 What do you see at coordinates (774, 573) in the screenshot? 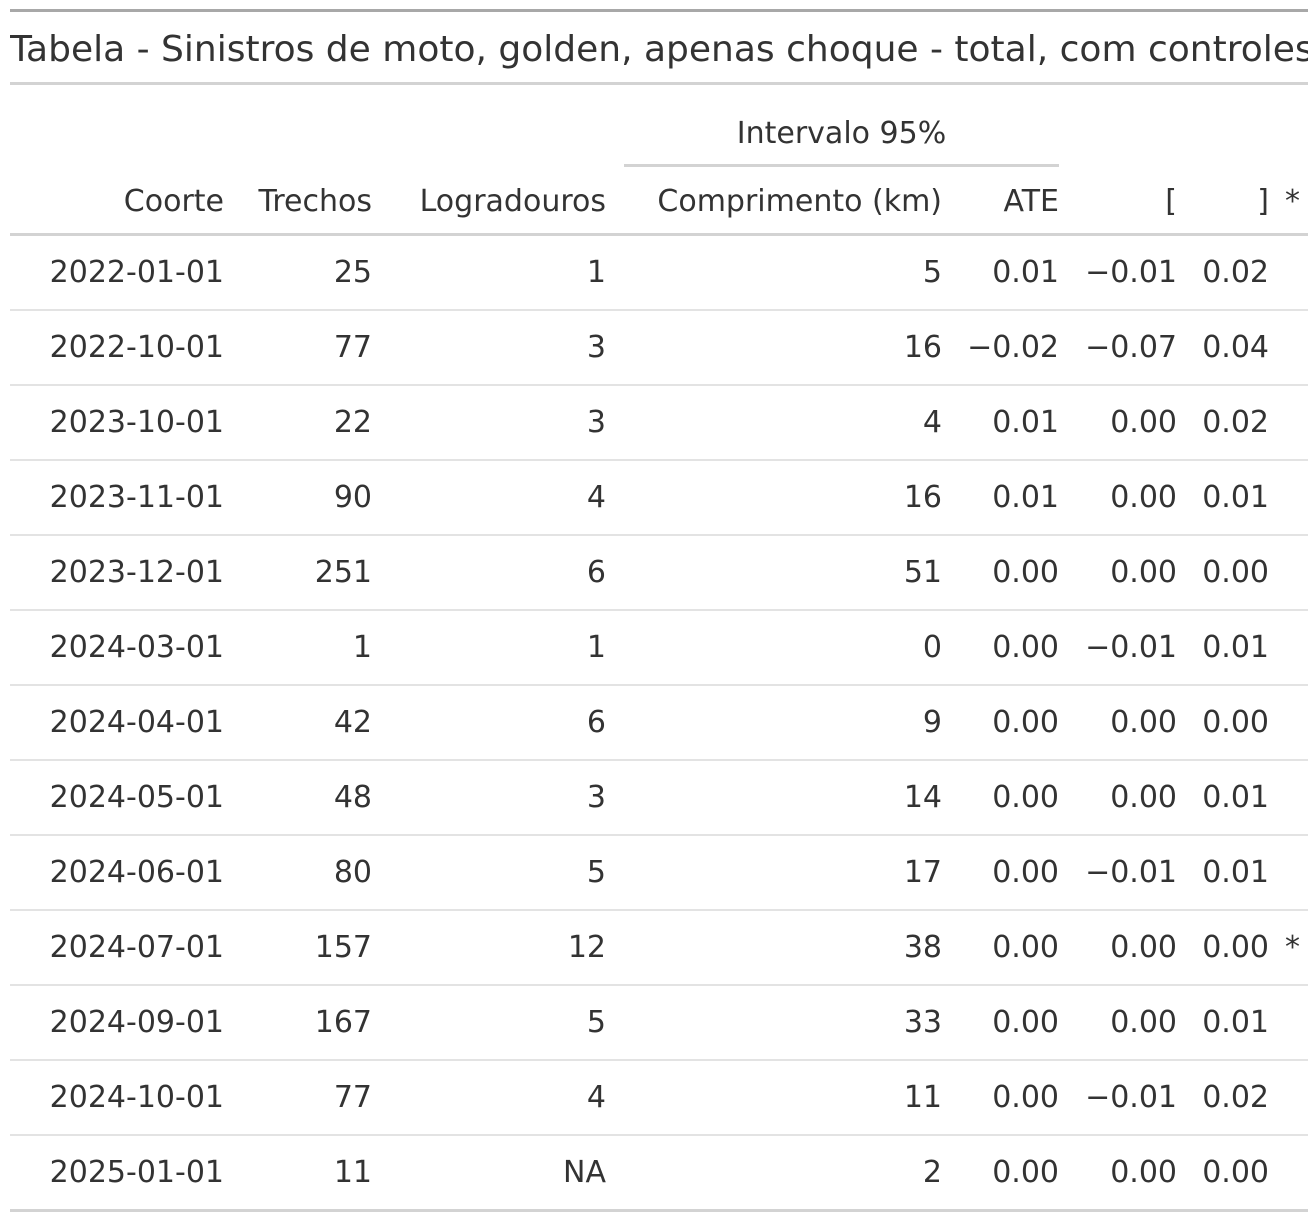
I see `cell-comprimento: 51` at bounding box center [774, 573].